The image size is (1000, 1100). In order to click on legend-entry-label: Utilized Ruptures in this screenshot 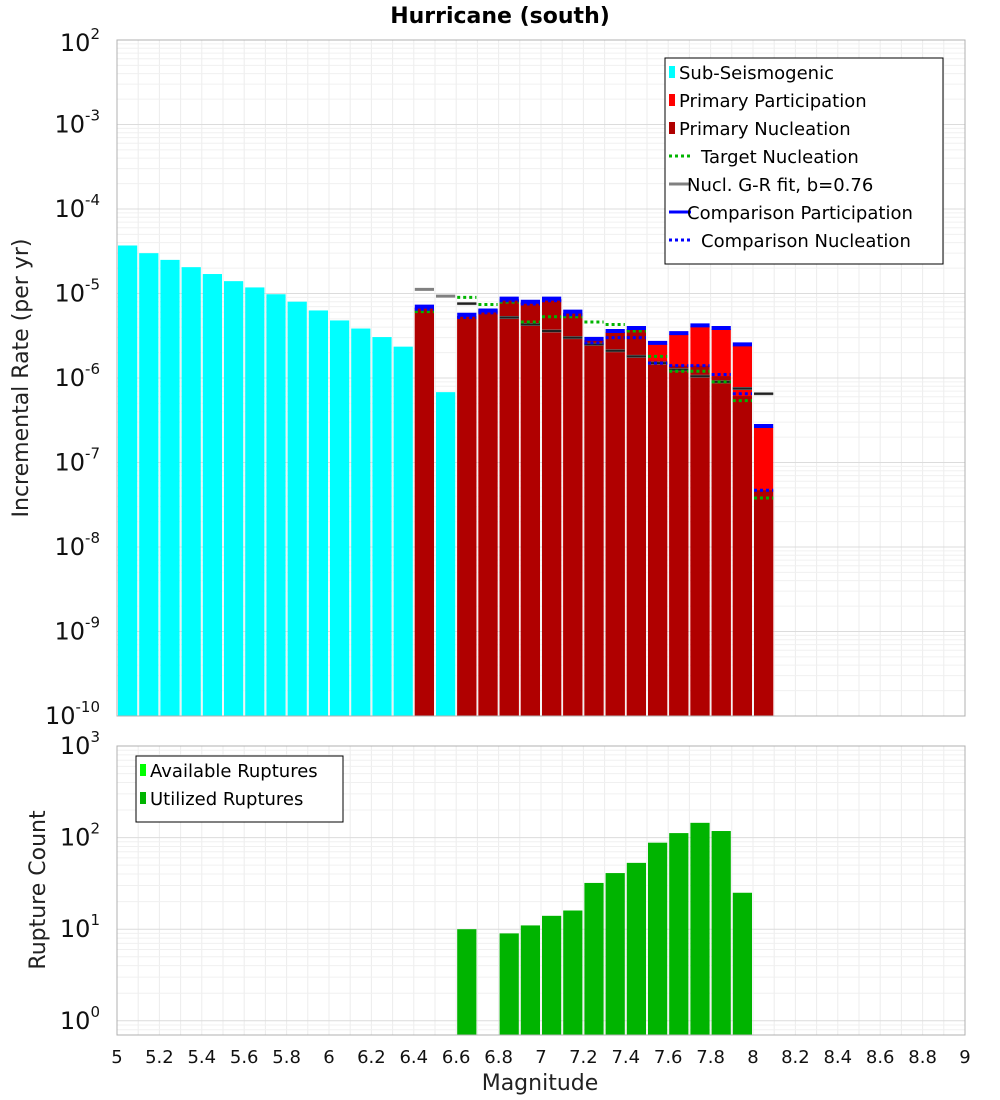, I will do `click(226, 799)`.